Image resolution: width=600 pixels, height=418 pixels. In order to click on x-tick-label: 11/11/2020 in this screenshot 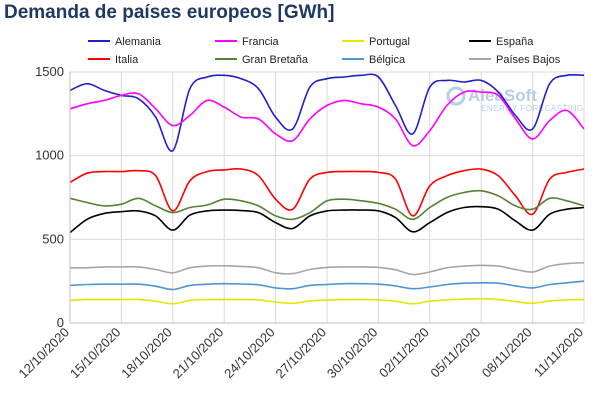, I will do `click(558, 352)`.